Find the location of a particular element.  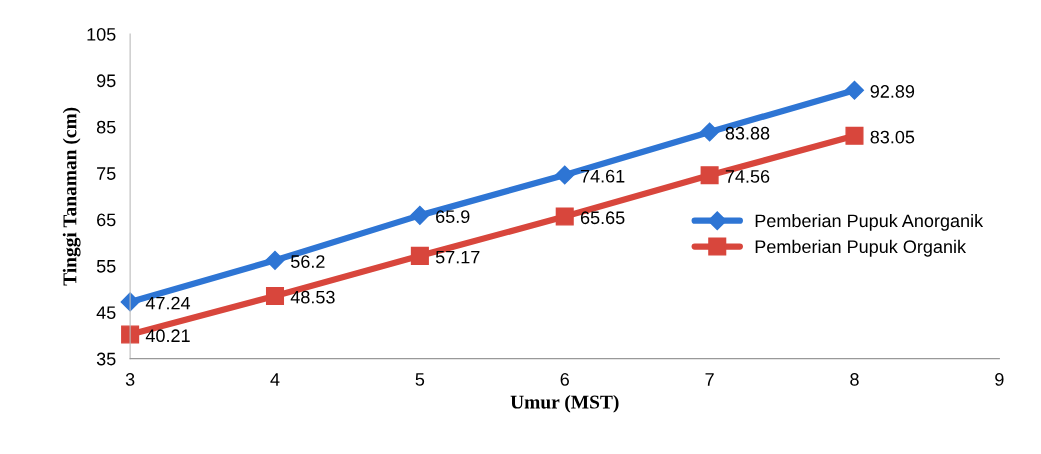

data-label: 57.17 is located at coordinates (457, 257).